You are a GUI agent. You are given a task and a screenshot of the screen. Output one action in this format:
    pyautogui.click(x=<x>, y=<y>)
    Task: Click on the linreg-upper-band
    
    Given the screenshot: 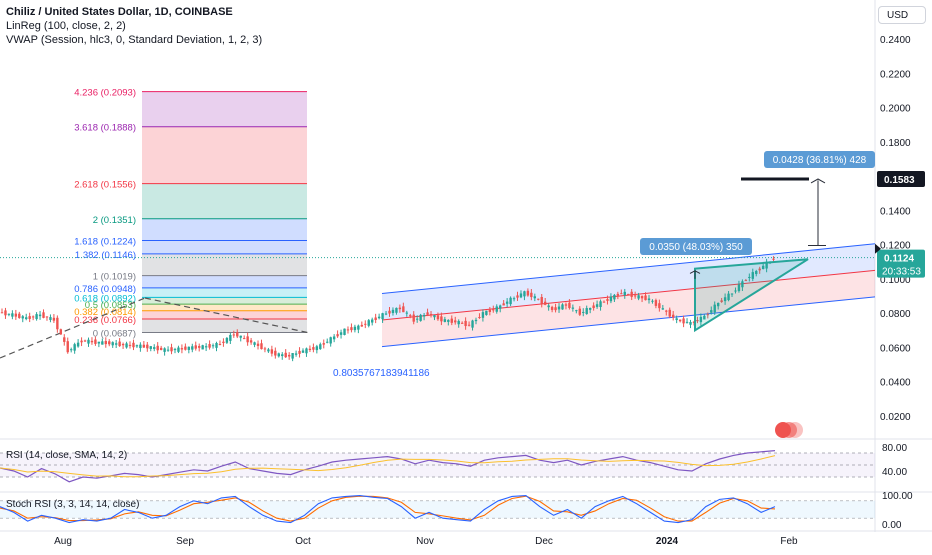 What is the action you would take?
    pyautogui.click(x=628, y=282)
    